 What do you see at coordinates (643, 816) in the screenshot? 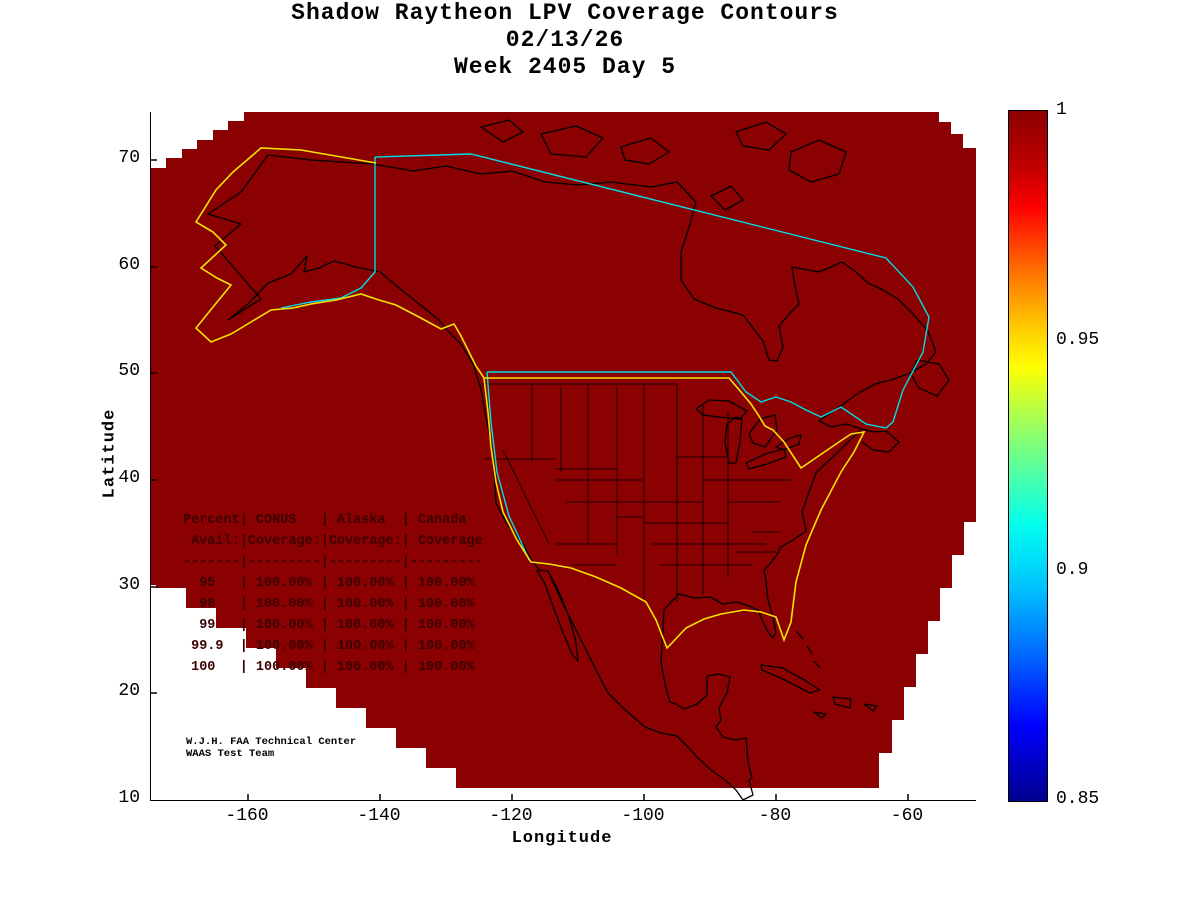
I see `x-tick-n100: -100` at bounding box center [643, 816].